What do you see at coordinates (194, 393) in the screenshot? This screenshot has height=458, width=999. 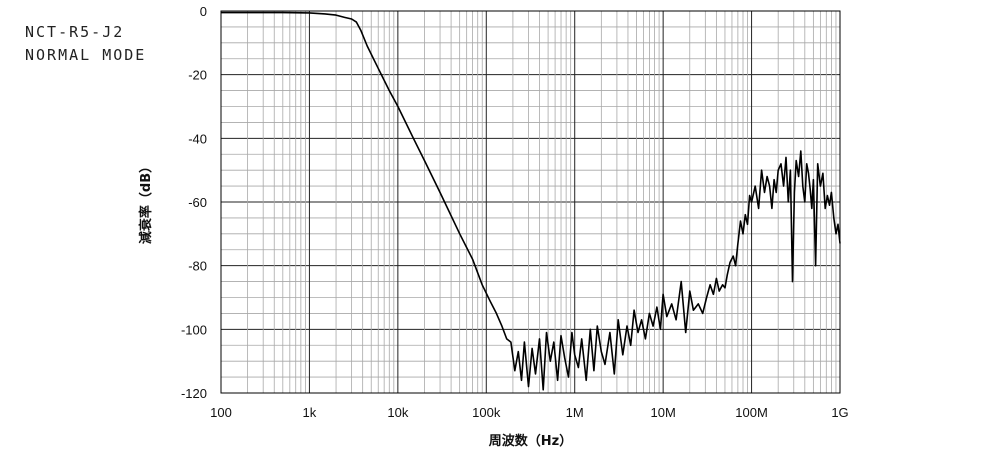 I see `y-tick-label: -120` at bounding box center [194, 393].